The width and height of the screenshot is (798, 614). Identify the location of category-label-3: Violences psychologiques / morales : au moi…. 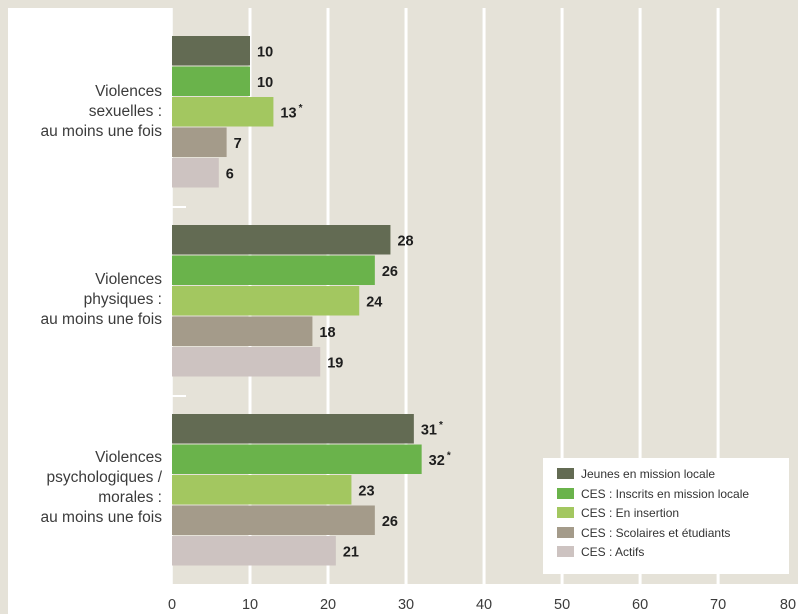
(82, 488).